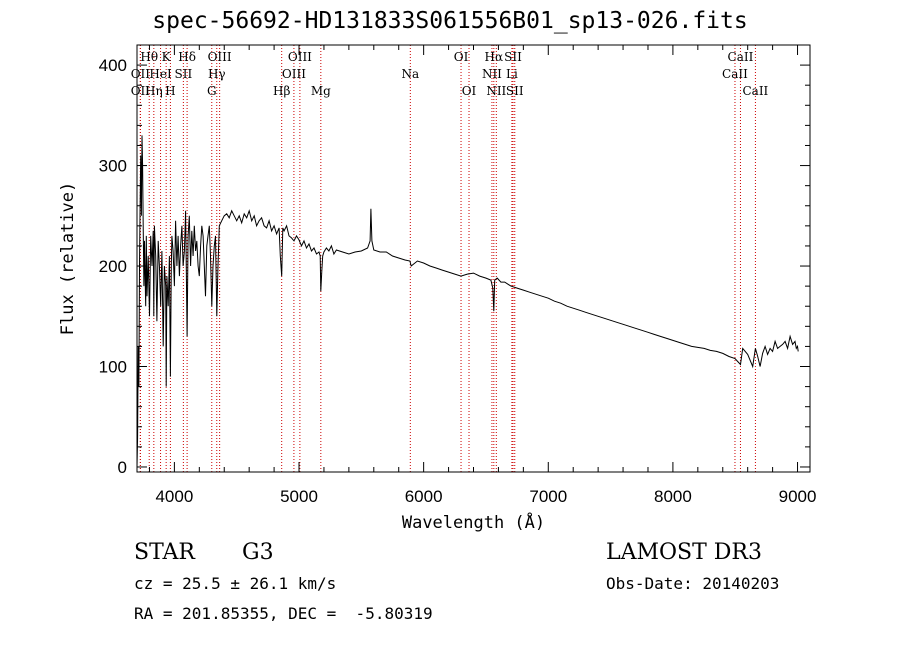 This screenshot has width=900, height=649. I want to click on line-label: Hγ, so click(217, 74).